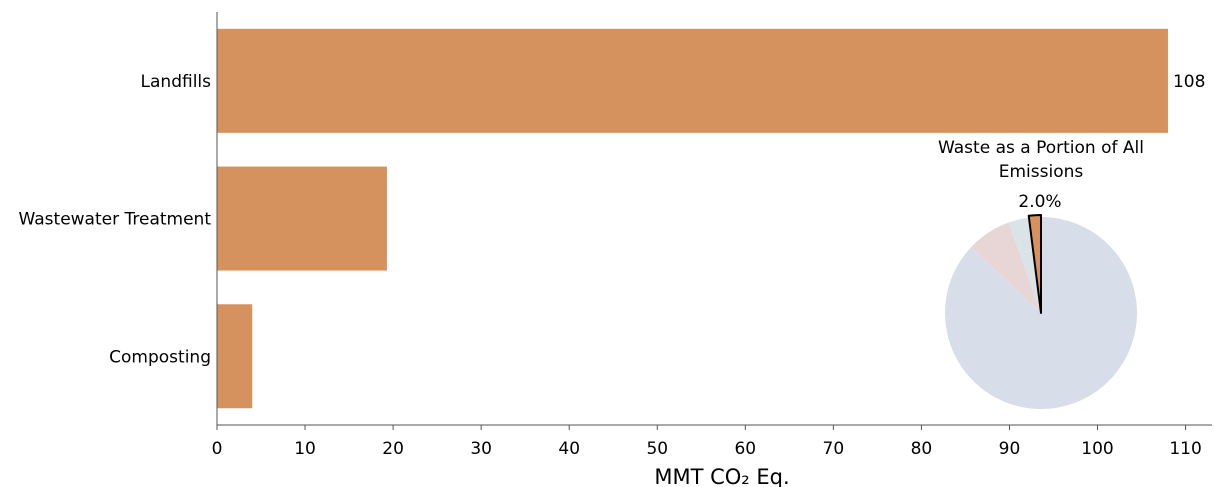 The image size is (1214, 487). Describe the element at coordinates (1189, 82) in the screenshot. I see `data-label-landfills: 108` at that location.